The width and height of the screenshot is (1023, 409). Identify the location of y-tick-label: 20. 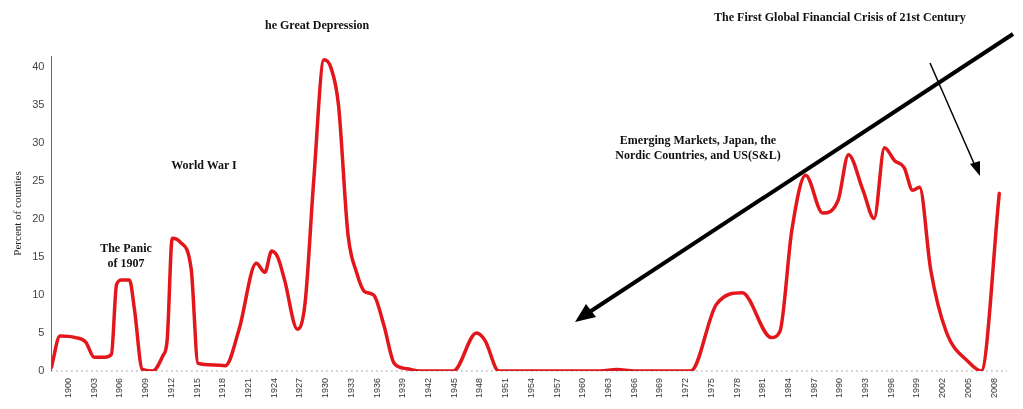
(38, 218).